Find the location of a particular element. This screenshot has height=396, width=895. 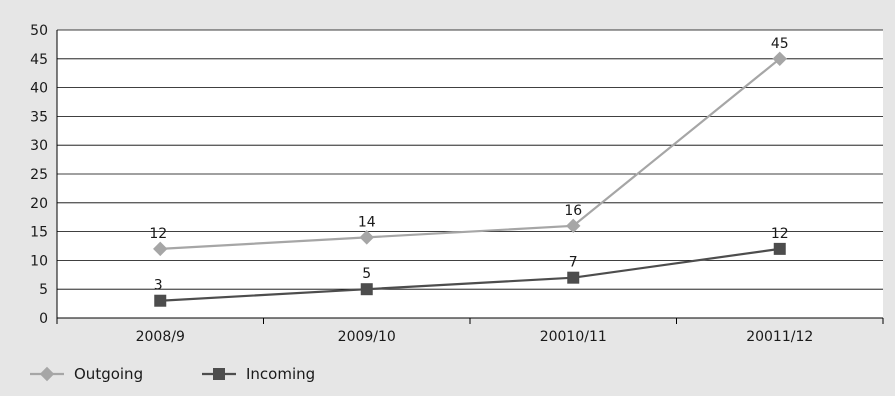

outgoing-data-label-2: 16 is located at coordinates (573, 211).